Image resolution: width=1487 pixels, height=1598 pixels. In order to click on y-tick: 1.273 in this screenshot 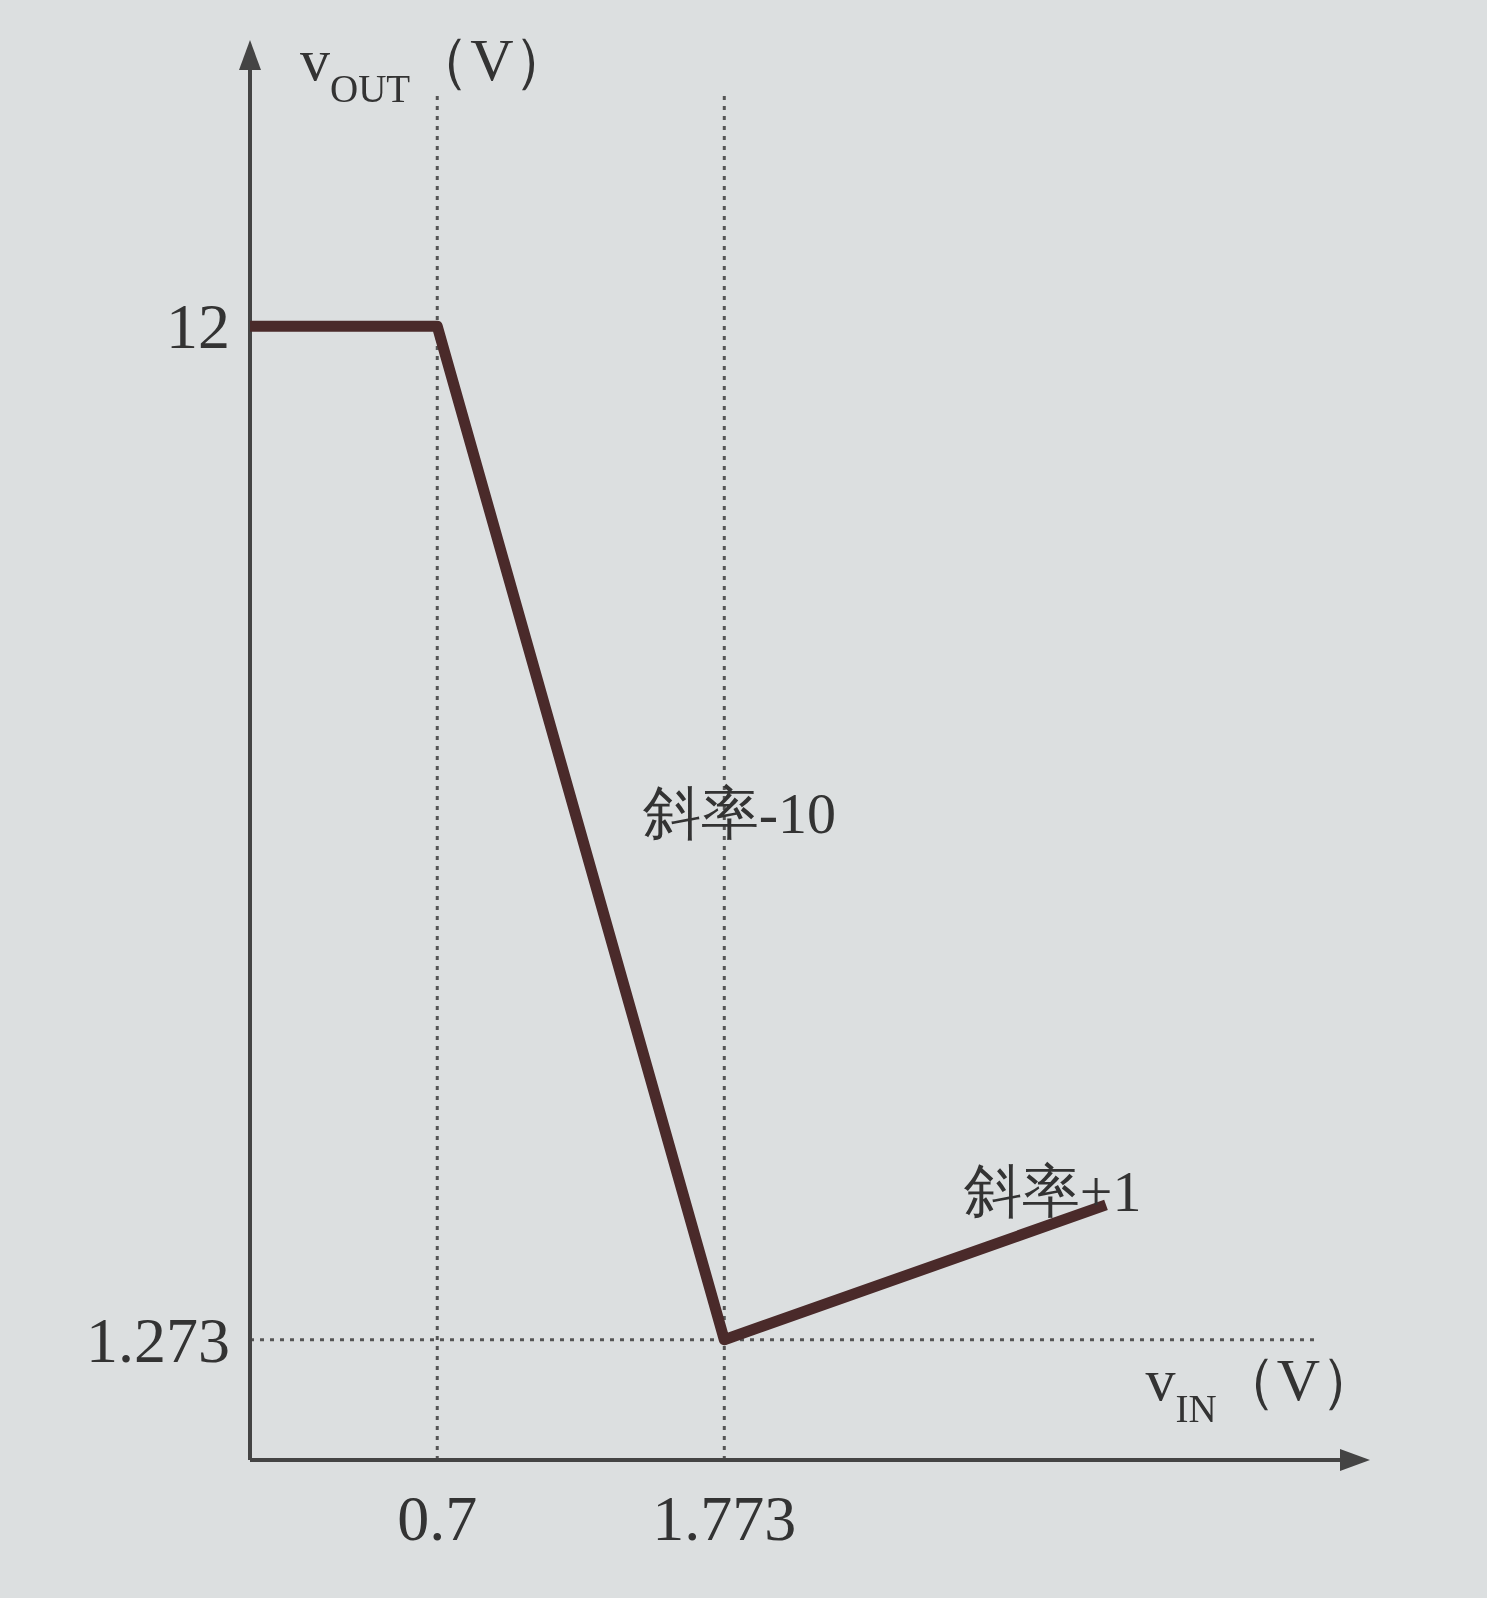, I will do `click(158, 1340)`.